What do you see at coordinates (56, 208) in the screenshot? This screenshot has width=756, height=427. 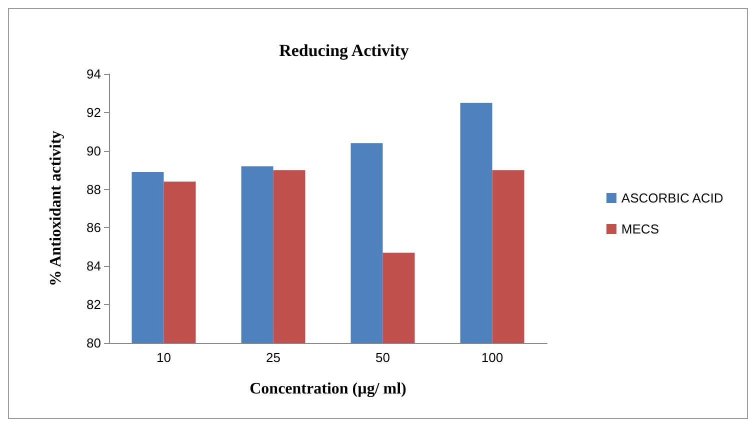 I see `y-axis-title: % Antioxidant activity` at bounding box center [56, 208].